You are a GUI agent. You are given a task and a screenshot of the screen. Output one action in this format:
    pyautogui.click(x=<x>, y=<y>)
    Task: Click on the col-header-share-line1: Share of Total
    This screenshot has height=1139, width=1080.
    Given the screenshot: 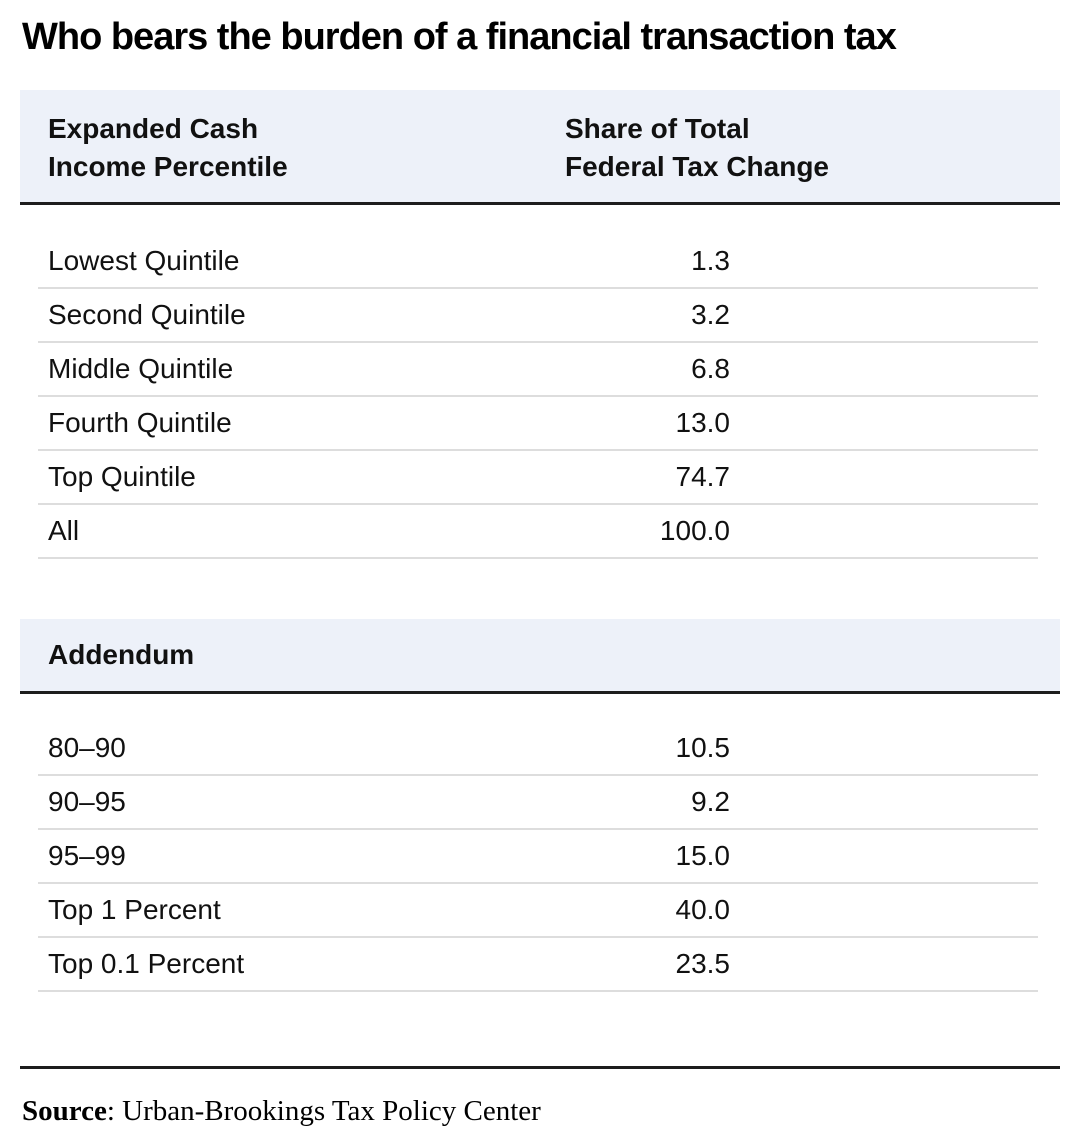 What is the action you would take?
    pyautogui.click(x=657, y=128)
    